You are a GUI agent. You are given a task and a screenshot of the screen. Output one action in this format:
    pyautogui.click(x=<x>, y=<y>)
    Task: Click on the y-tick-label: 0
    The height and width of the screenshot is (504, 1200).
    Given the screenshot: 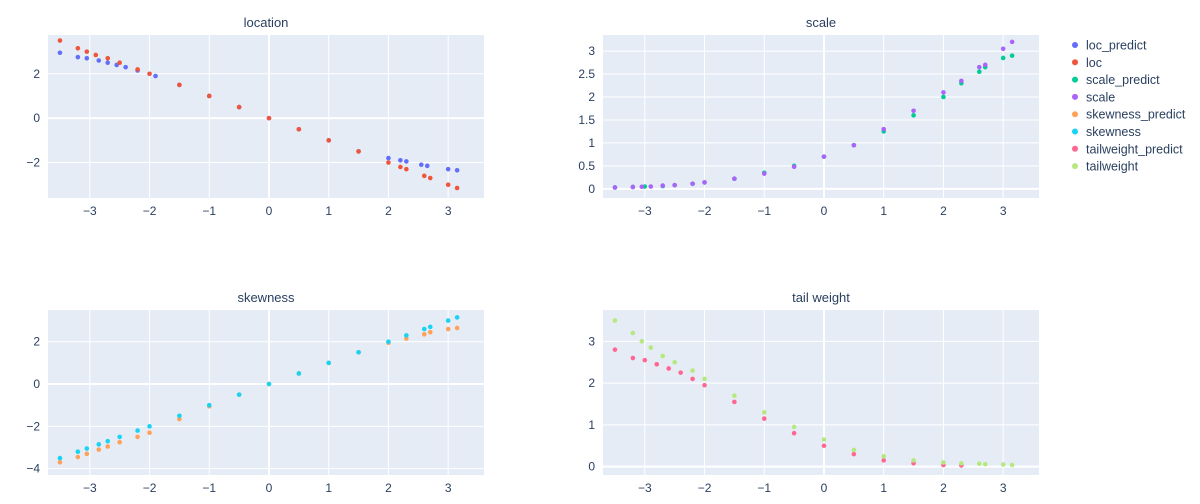 What is the action you would take?
    pyautogui.click(x=591, y=189)
    